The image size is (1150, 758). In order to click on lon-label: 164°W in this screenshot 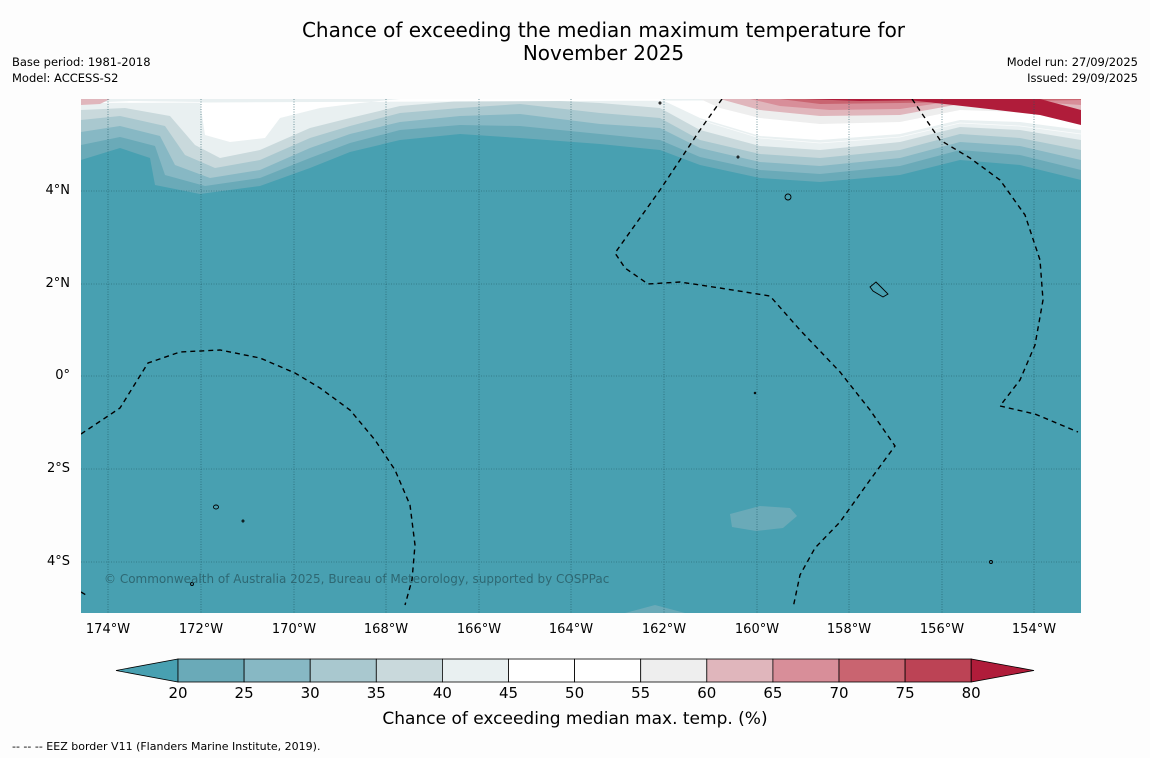, I will do `click(571, 629)`.